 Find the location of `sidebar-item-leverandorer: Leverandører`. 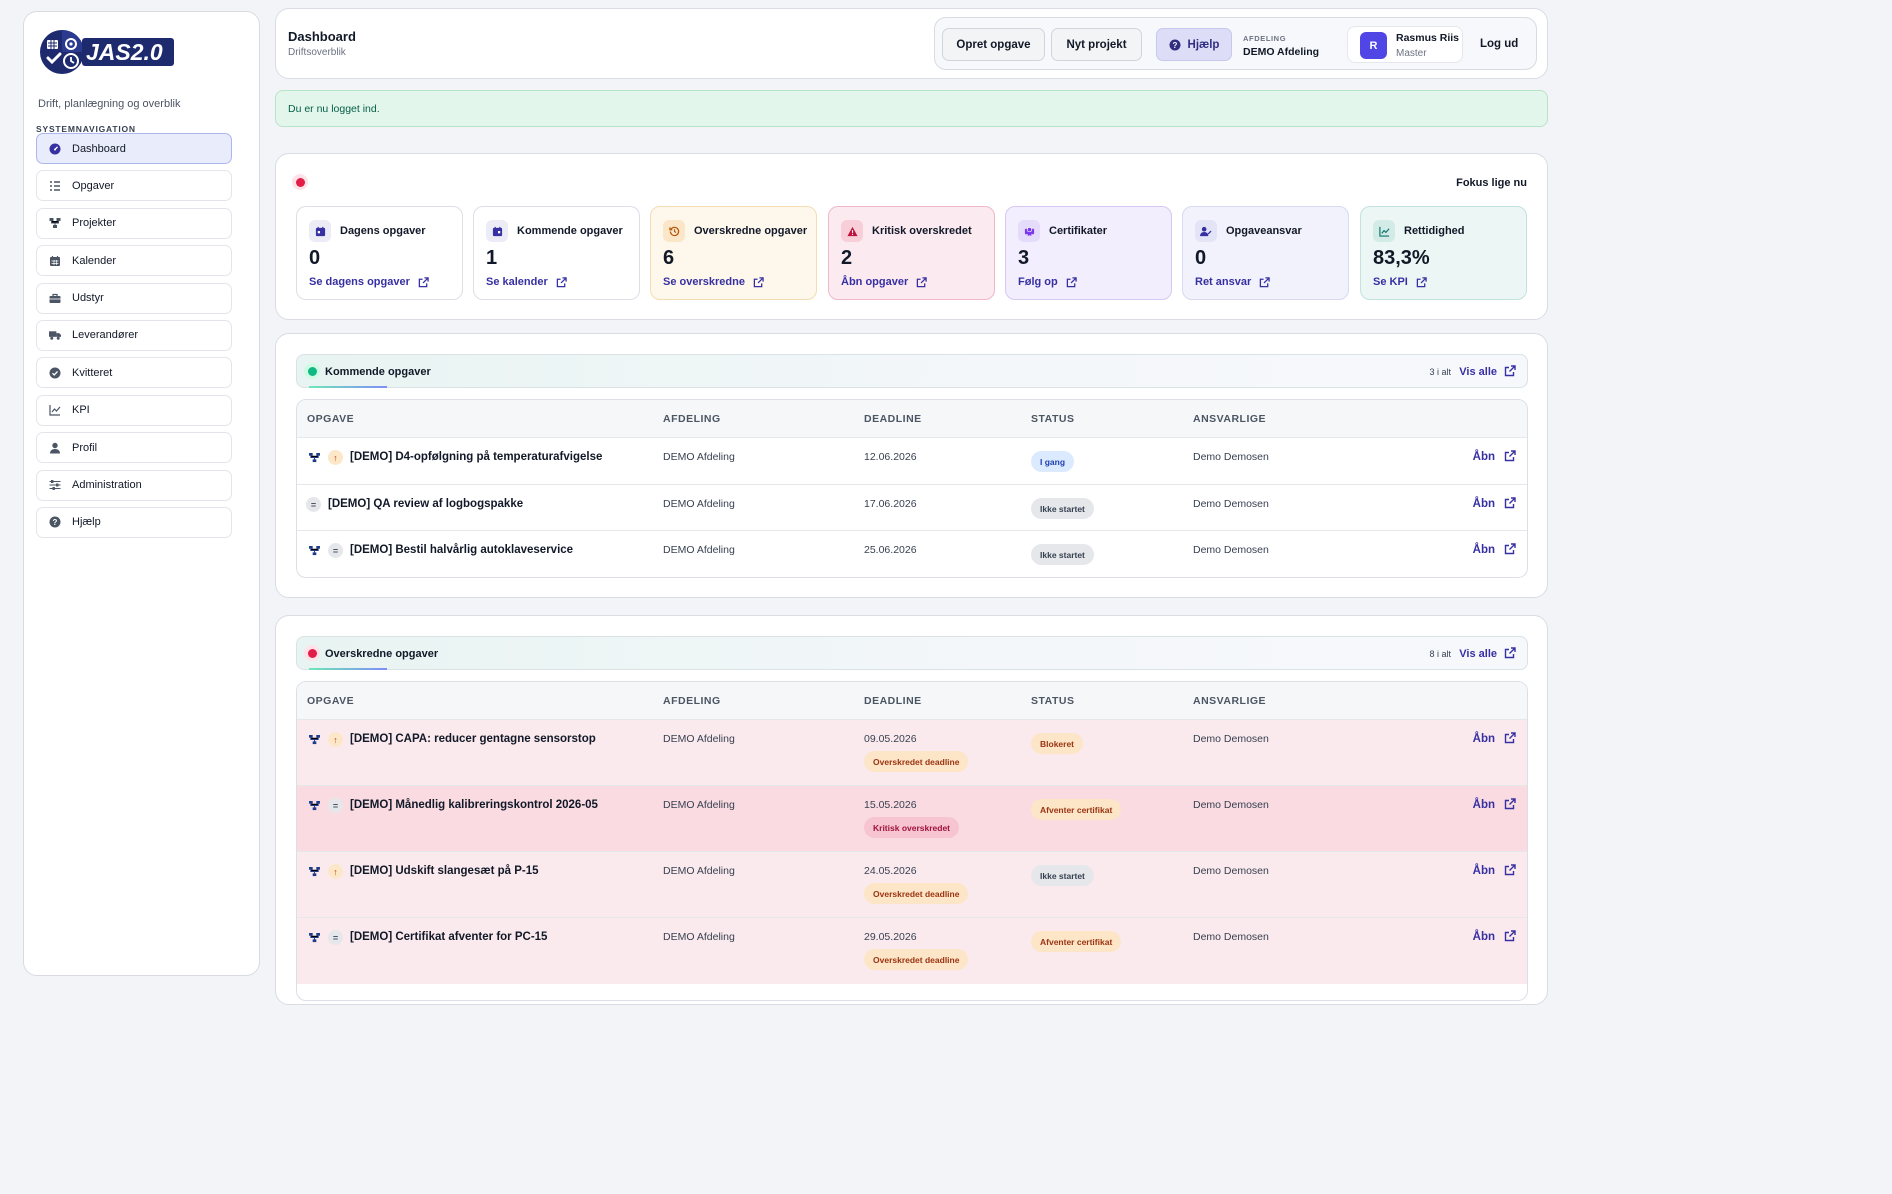

sidebar-item-leverandorer: Leverandører is located at coordinates (134, 335).